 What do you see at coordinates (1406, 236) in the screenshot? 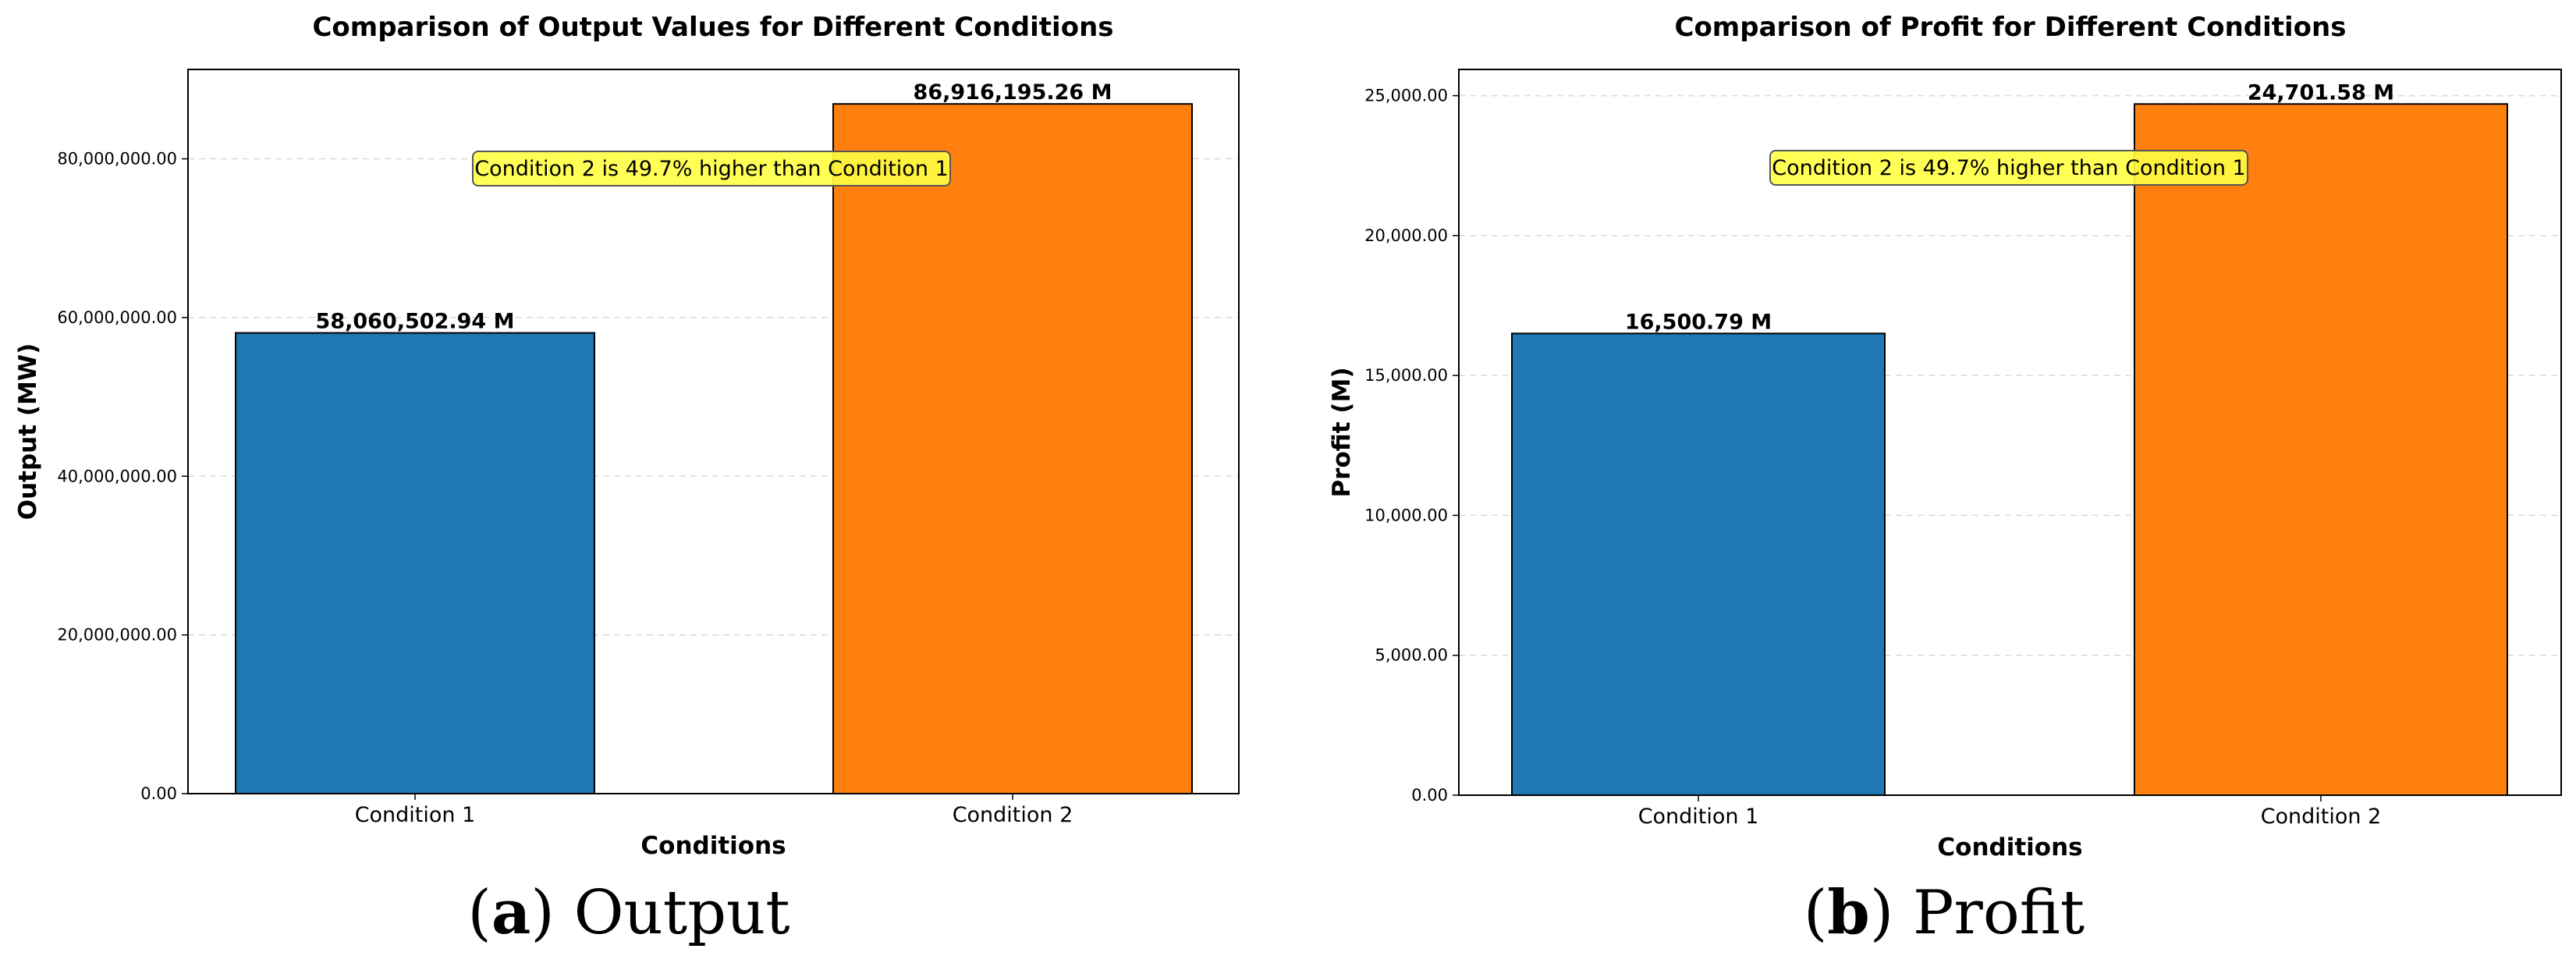
I see `y-tick-label: 20,000.00` at bounding box center [1406, 236].